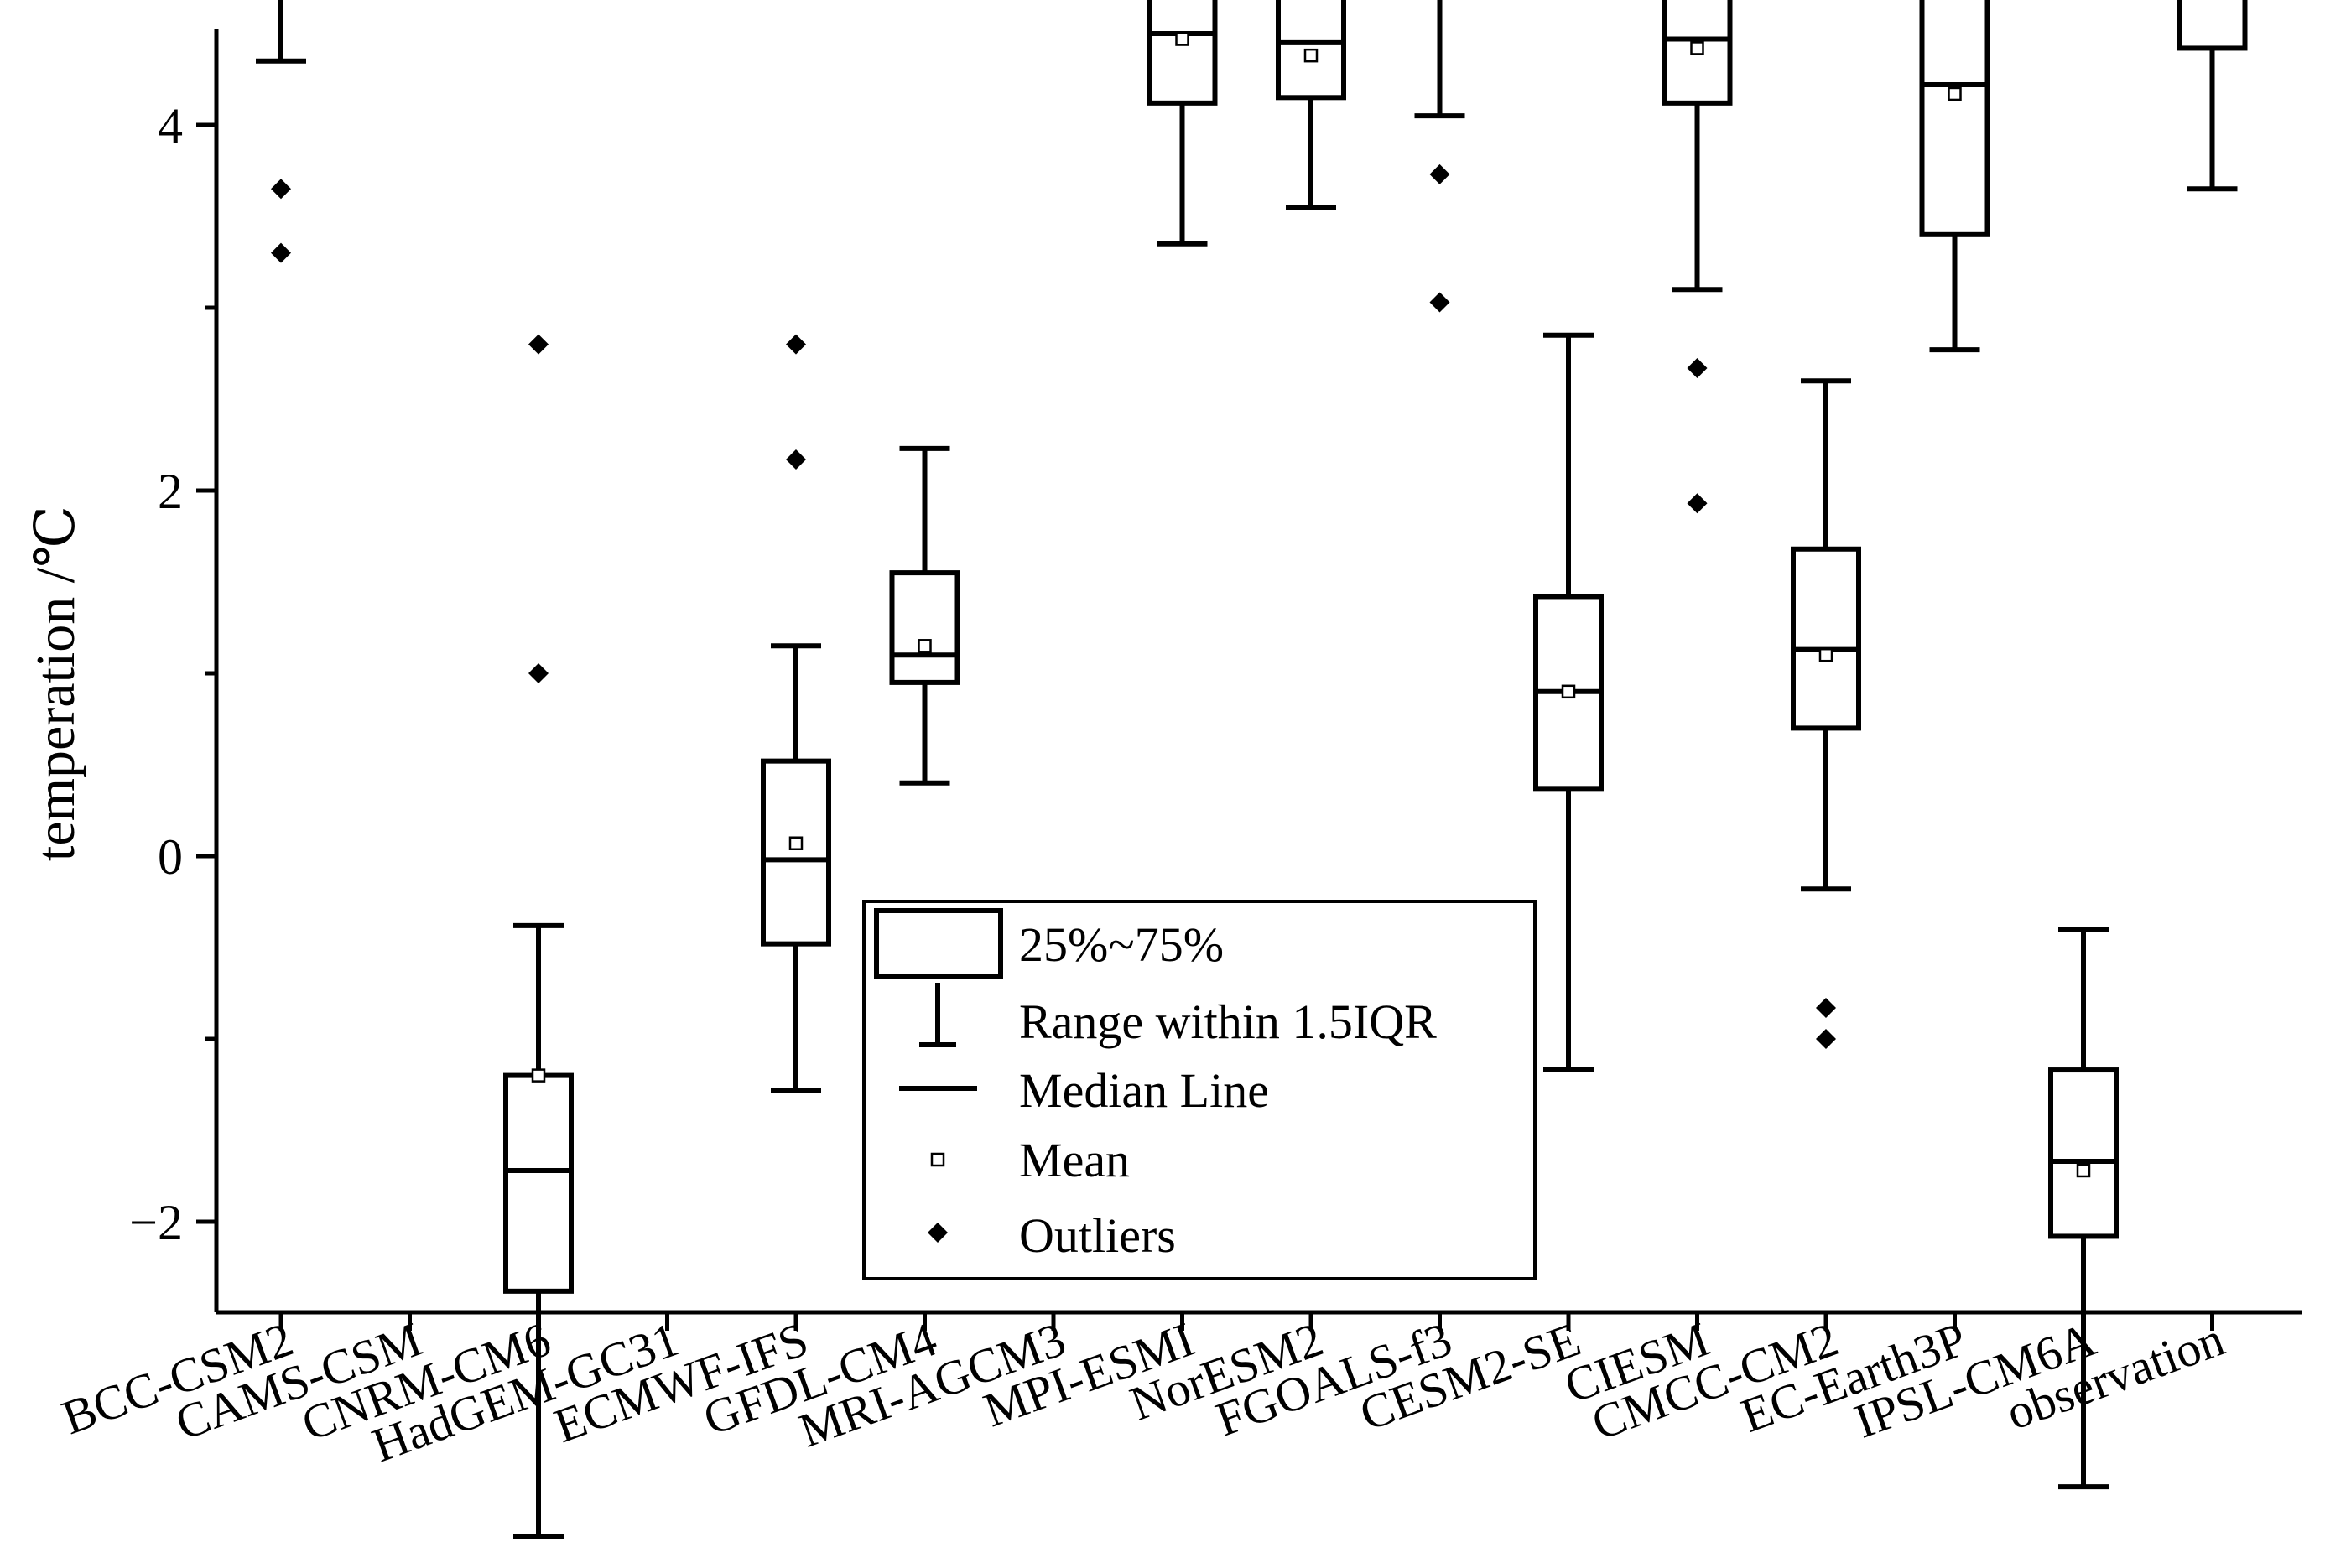 The height and width of the screenshot is (1568, 2325). What do you see at coordinates (156, 1222) in the screenshot?
I see `y-tick-label: −2` at bounding box center [156, 1222].